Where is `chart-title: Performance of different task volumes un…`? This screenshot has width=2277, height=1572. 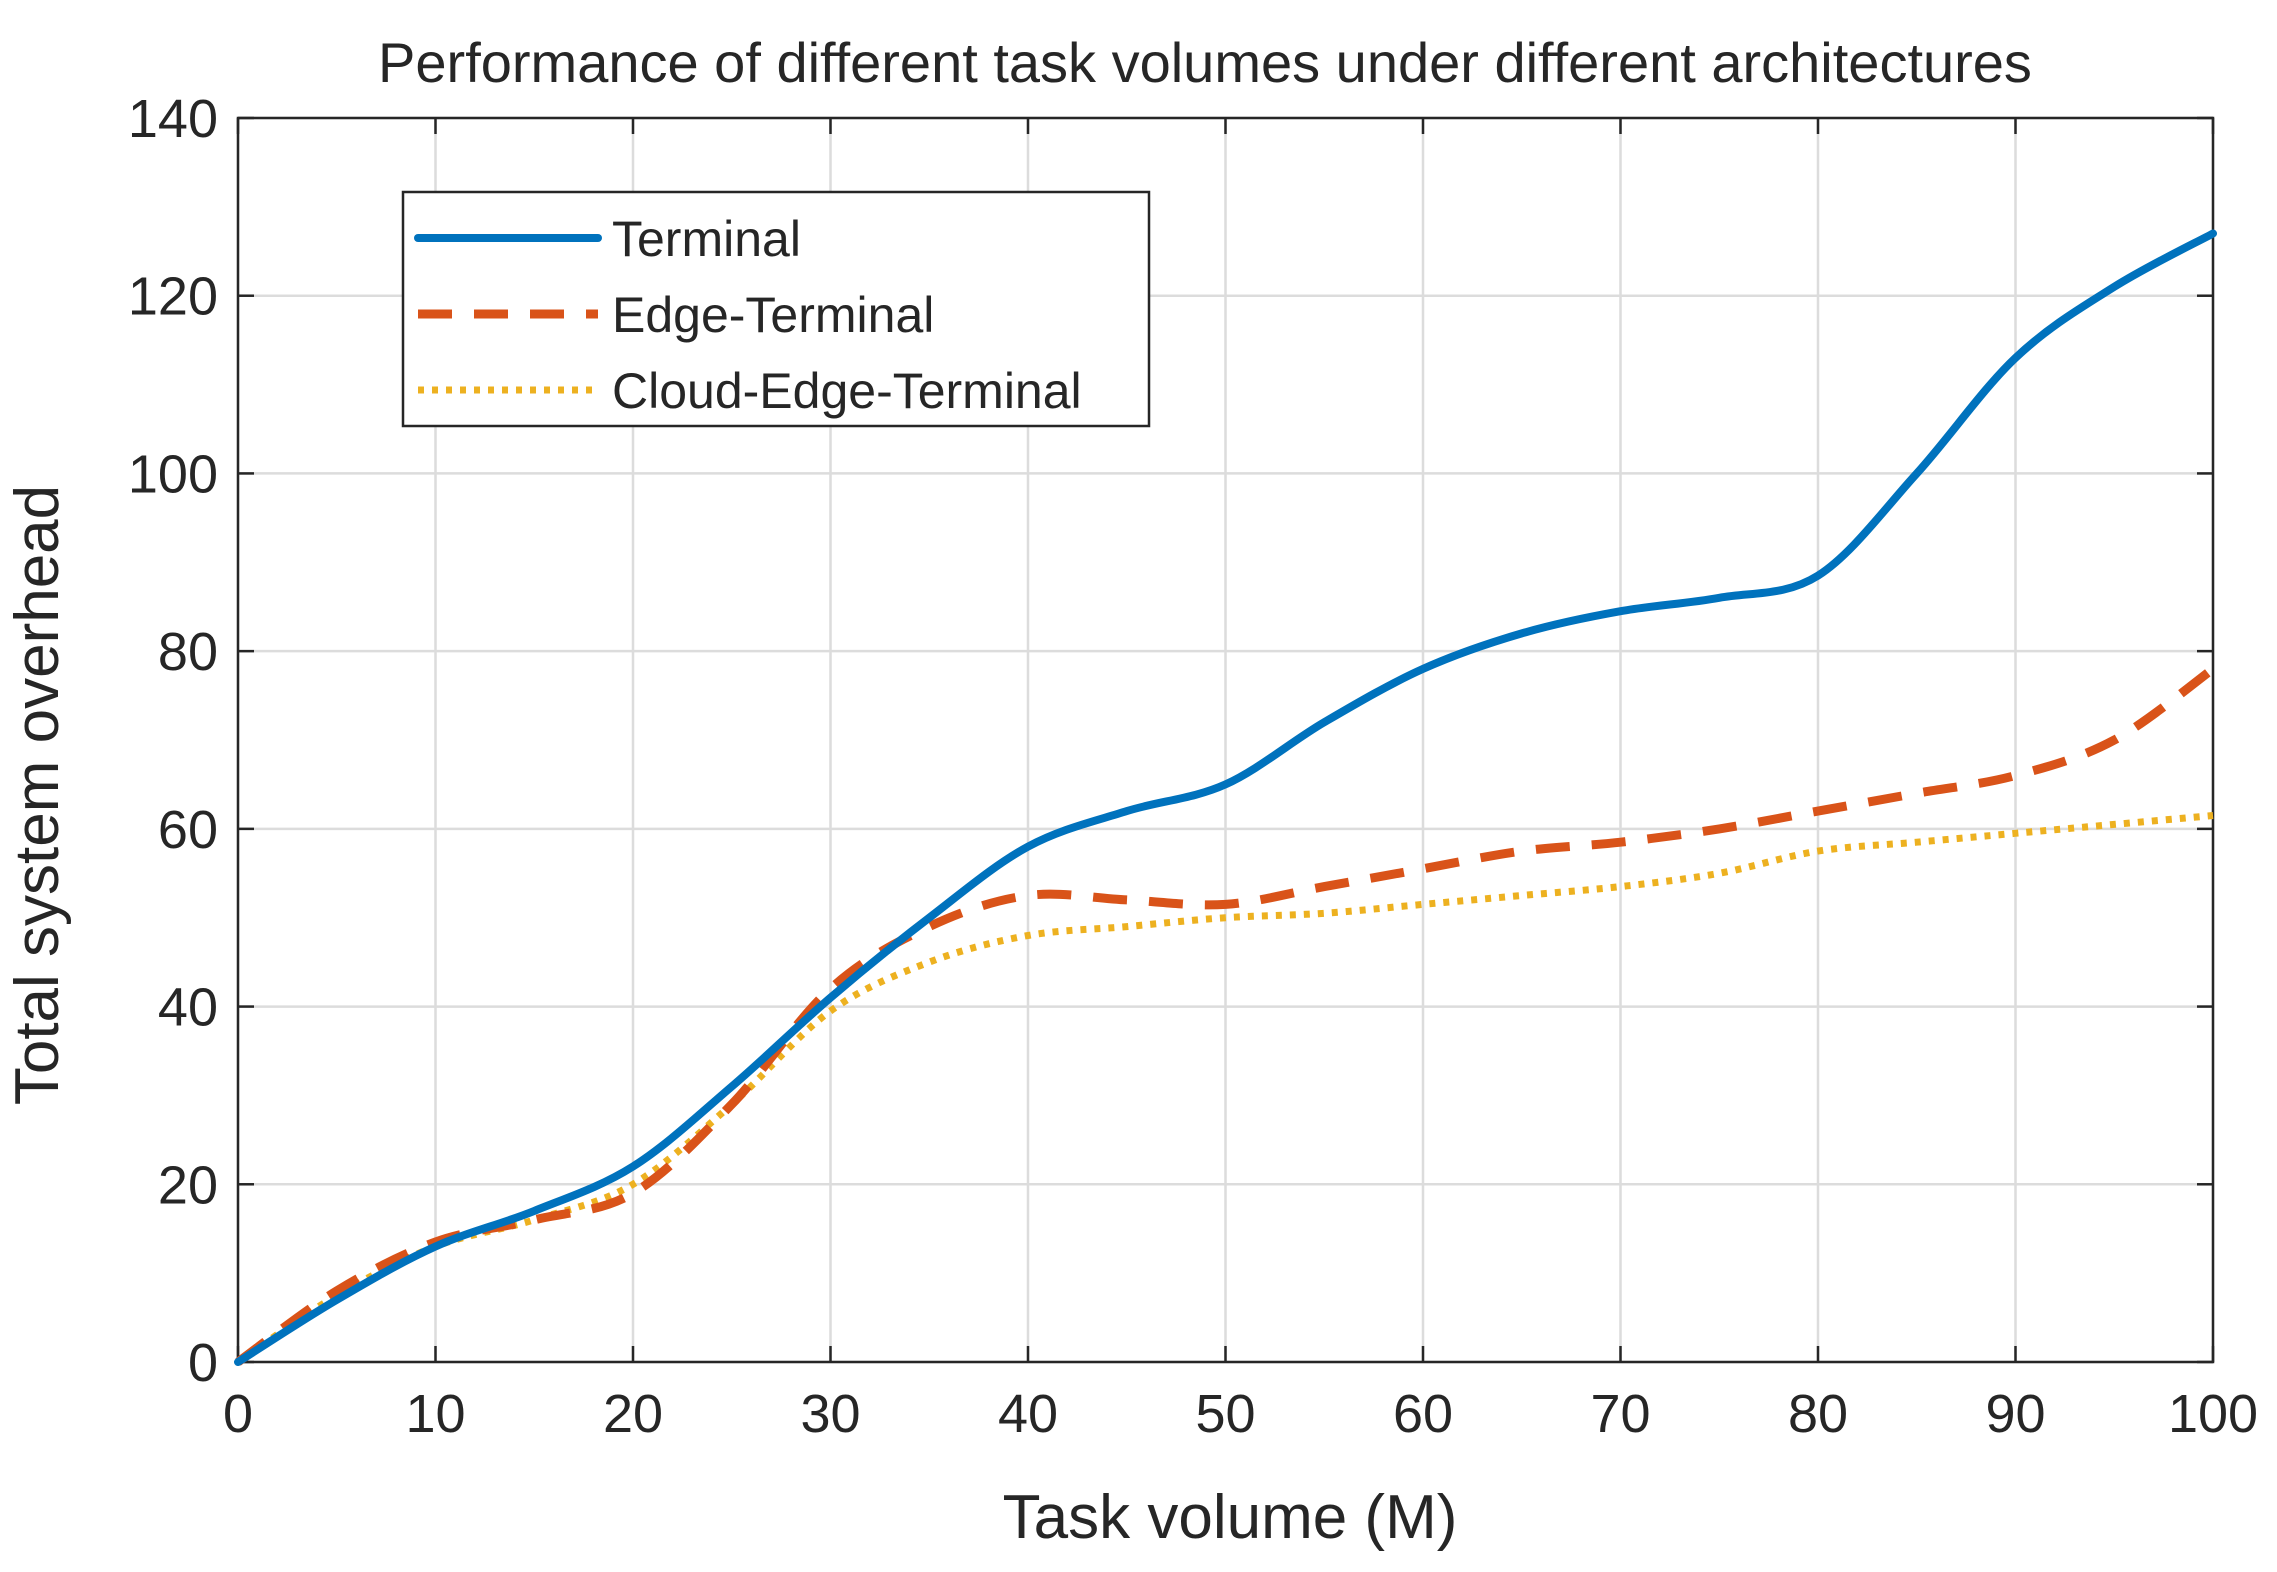 chart-title: Performance of different task volumes un… is located at coordinates (1205, 62).